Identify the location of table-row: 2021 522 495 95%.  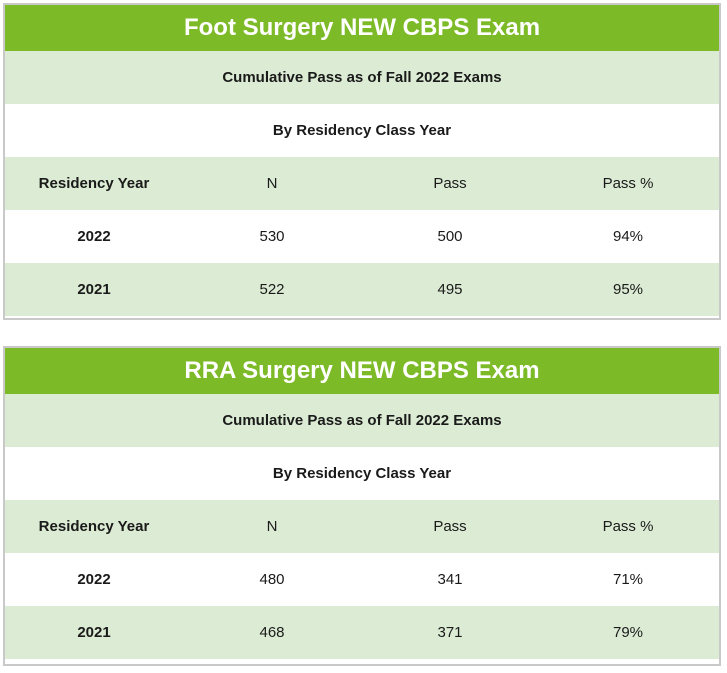
(362, 289).